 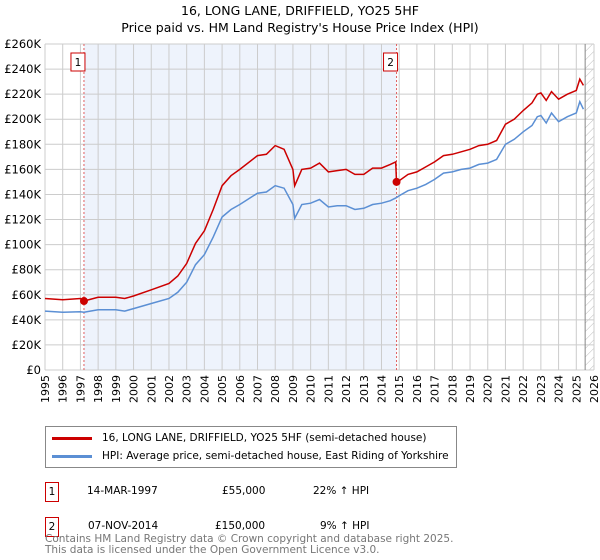 I want to click on x-tick-label: 2012, so click(x=346, y=389).